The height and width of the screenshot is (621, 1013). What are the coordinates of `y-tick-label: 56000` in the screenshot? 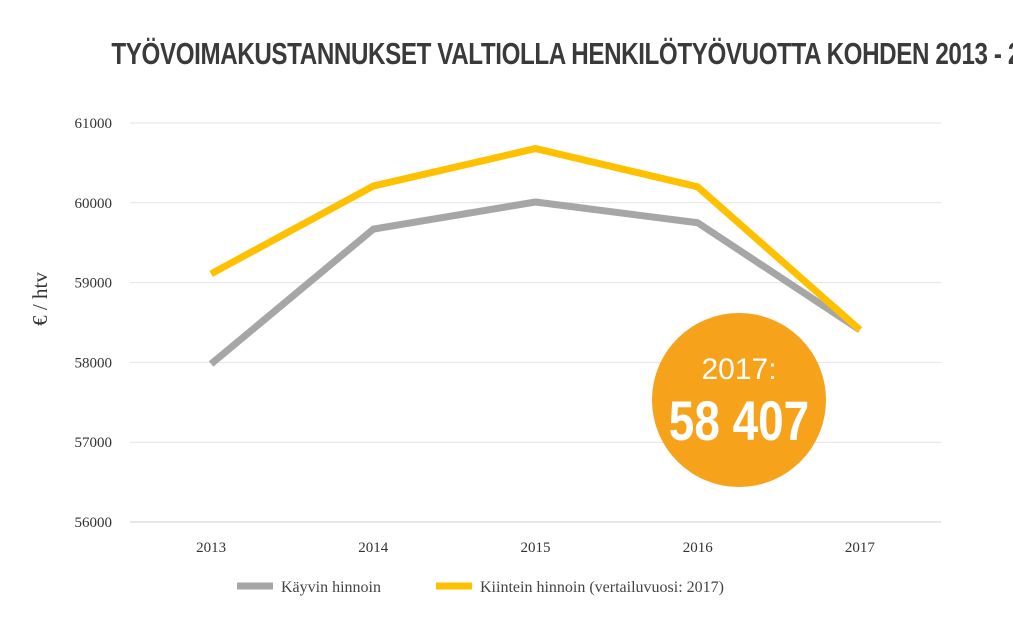 It's located at (94, 523).